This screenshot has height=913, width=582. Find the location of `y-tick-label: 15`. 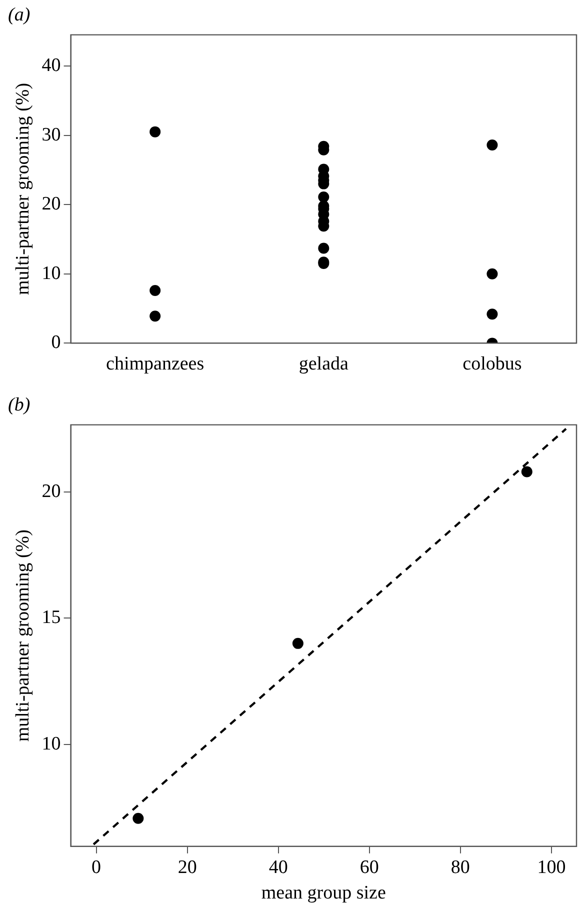

y-tick-label: 15 is located at coordinates (51, 617).